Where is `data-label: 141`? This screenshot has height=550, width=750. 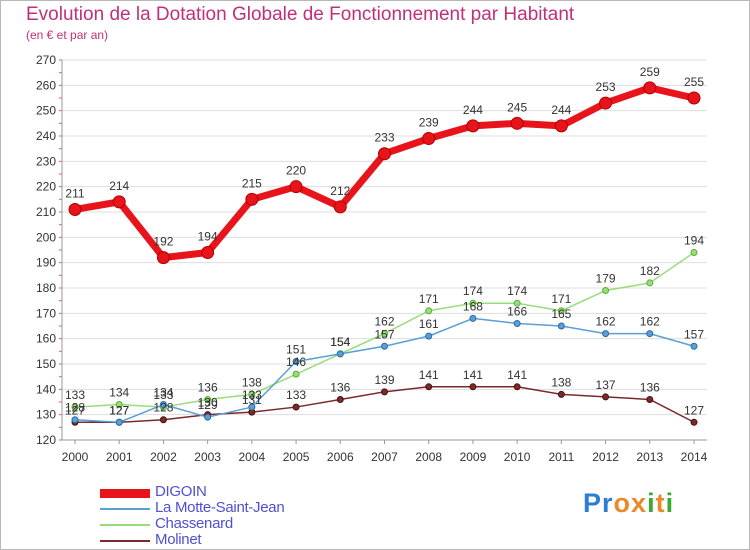 data-label: 141 is located at coordinates (429, 375).